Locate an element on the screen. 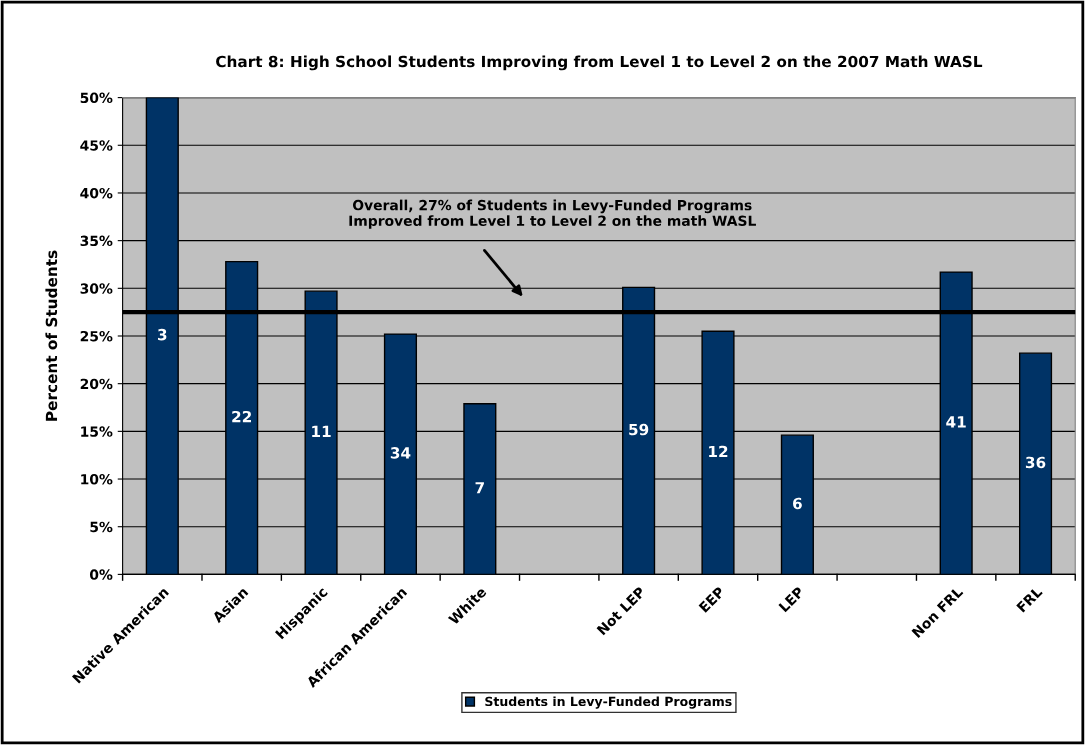 Image resolution: width=1085 pixels, height=745 pixels. y-tick-label: 30% is located at coordinates (96, 288).